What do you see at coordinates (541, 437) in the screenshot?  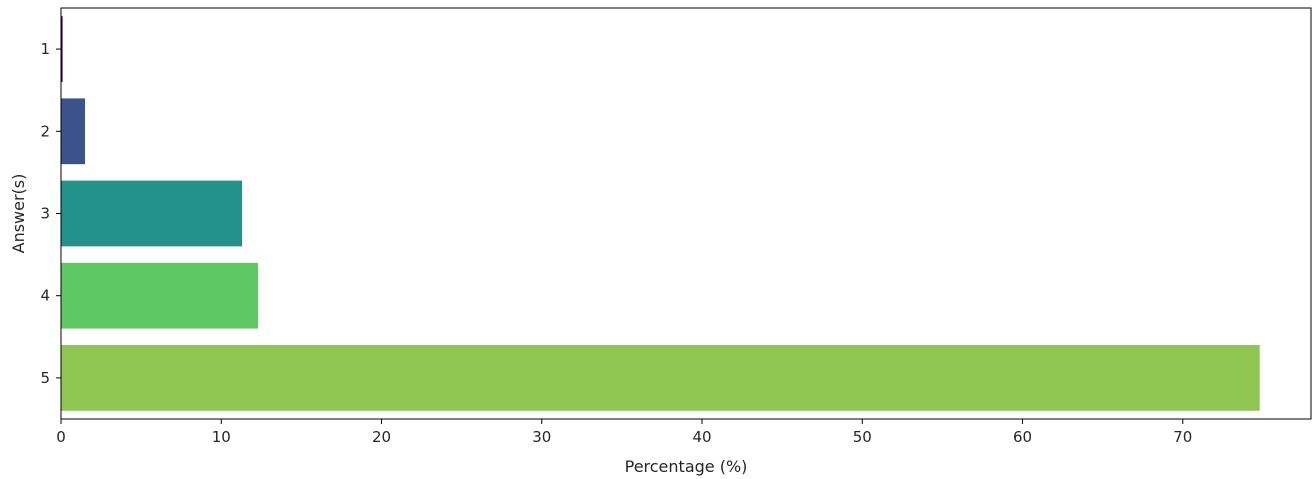 I see `x-tick-label: 30` at bounding box center [541, 437].